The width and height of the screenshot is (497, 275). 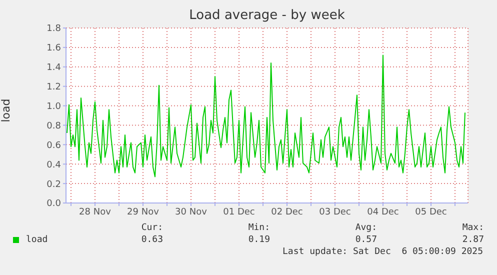 I want to click on y-tick-label: 1.8, so click(x=54, y=29).